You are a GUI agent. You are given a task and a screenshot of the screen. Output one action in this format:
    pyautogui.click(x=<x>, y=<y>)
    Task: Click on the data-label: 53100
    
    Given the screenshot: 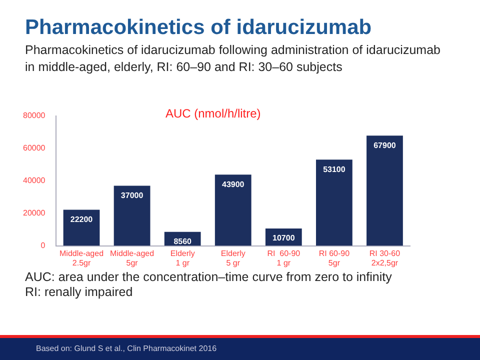 What is the action you would take?
    pyautogui.click(x=334, y=169)
    